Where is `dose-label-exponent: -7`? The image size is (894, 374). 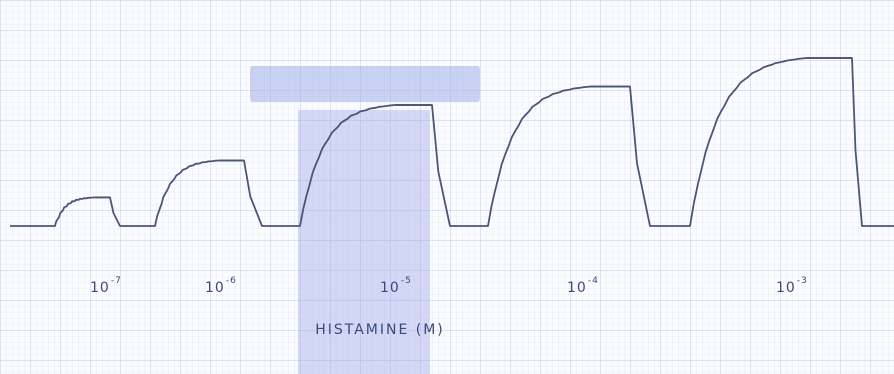
dose-label-exponent: -7 is located at coordinates (116, 281).